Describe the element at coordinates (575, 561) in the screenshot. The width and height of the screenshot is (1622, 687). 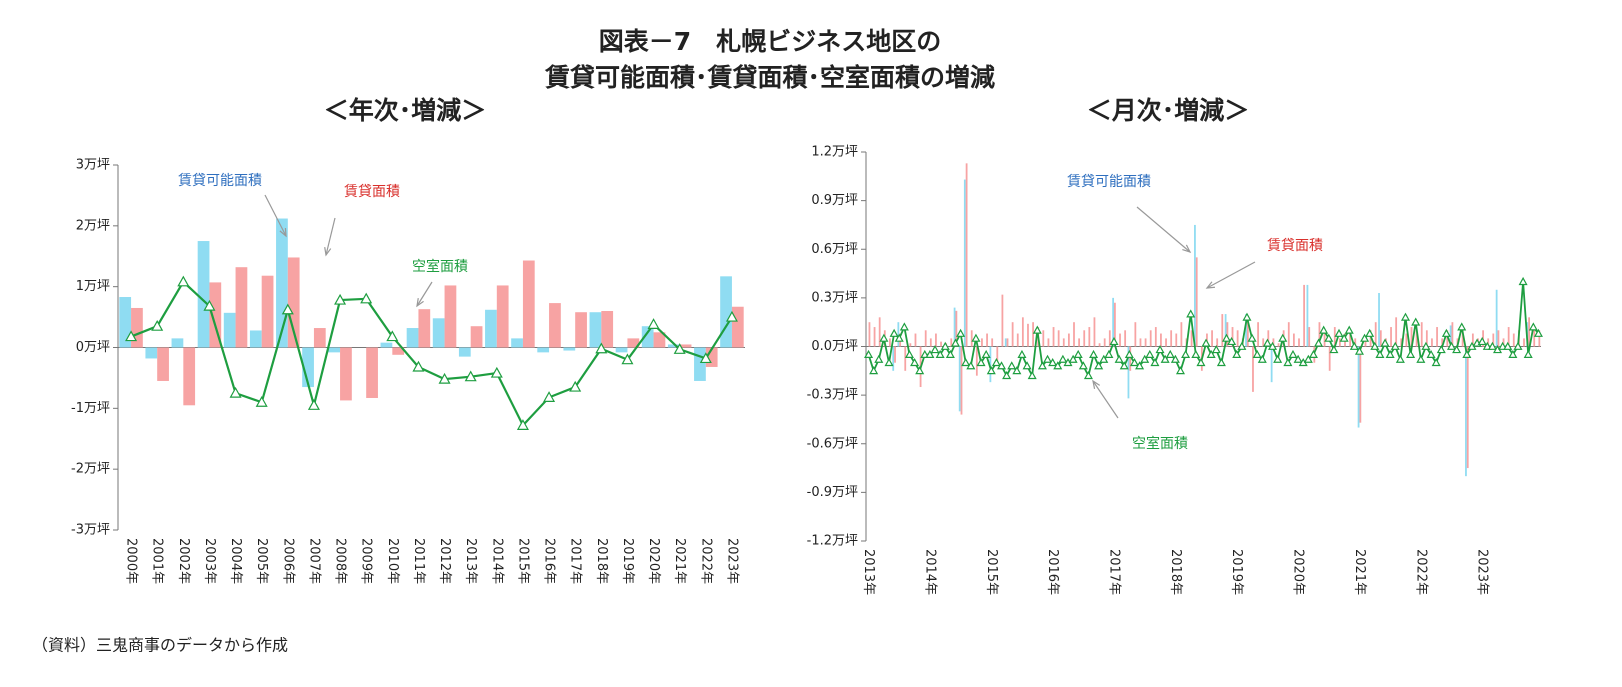
I see `x-tick-label: 2017年` at that location.